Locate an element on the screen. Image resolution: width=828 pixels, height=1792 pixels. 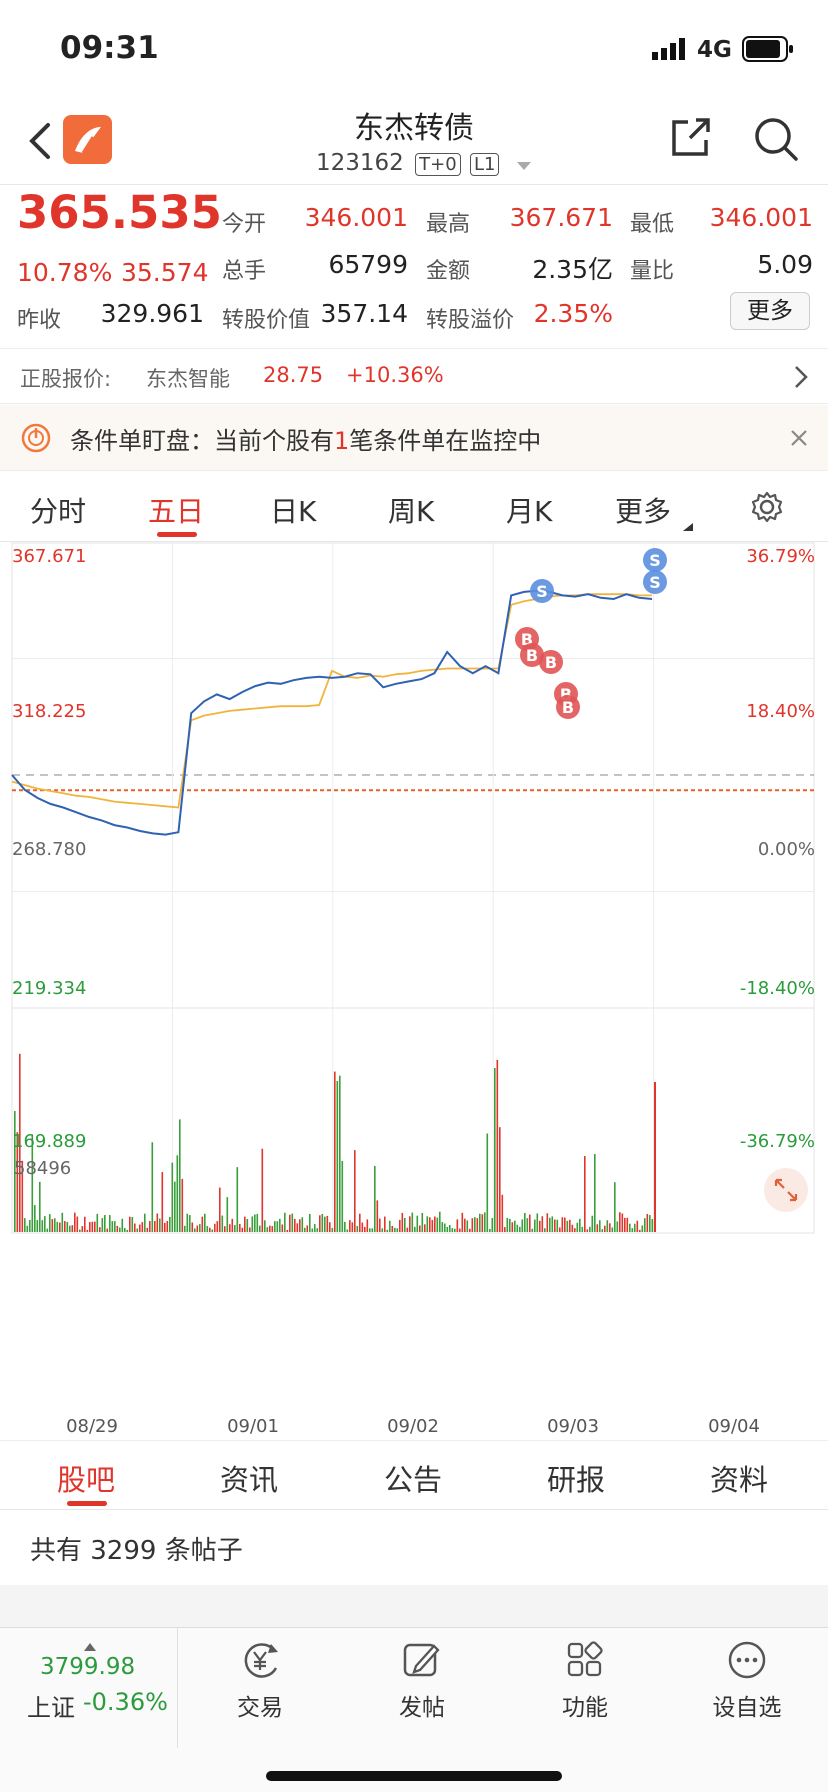
functions-button: 功能 is located at coordinates (585, 1681).